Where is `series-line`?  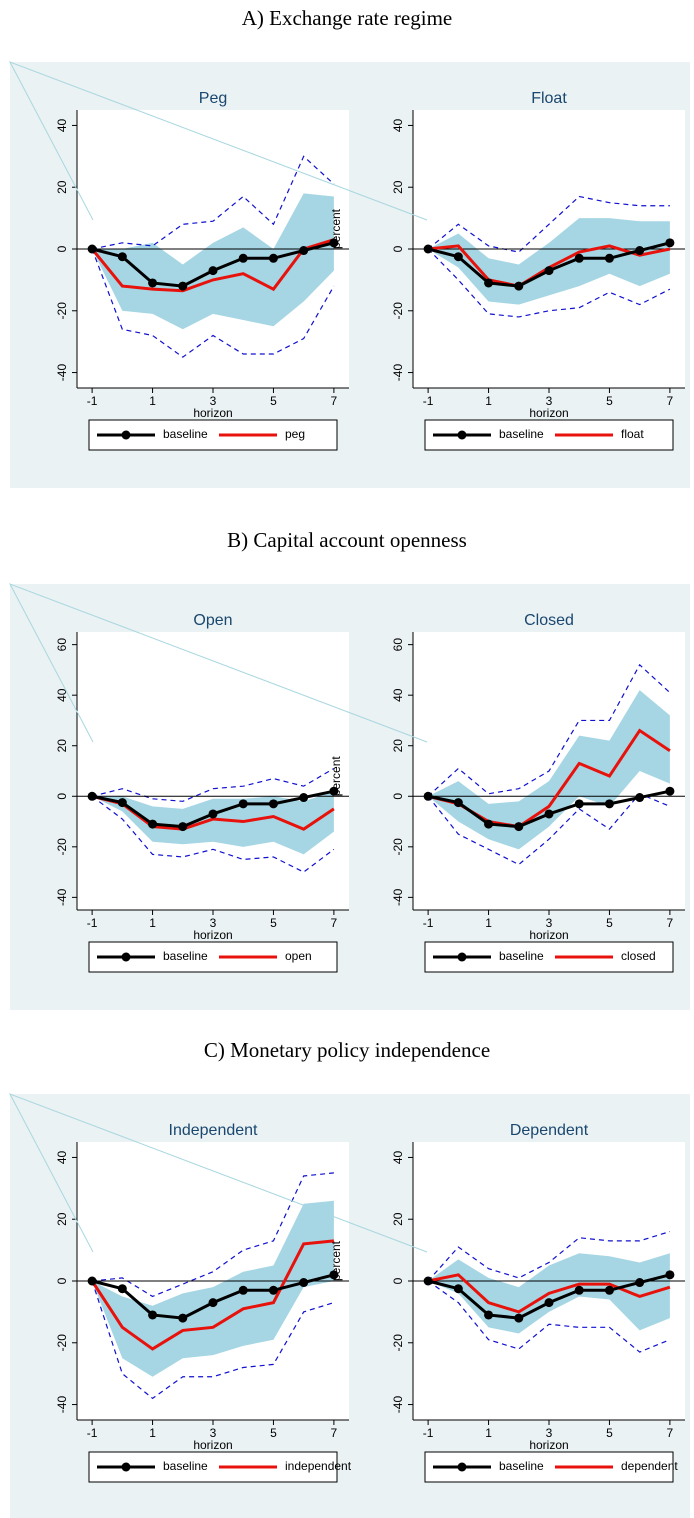
series-line is located at coordinates (212, 265).